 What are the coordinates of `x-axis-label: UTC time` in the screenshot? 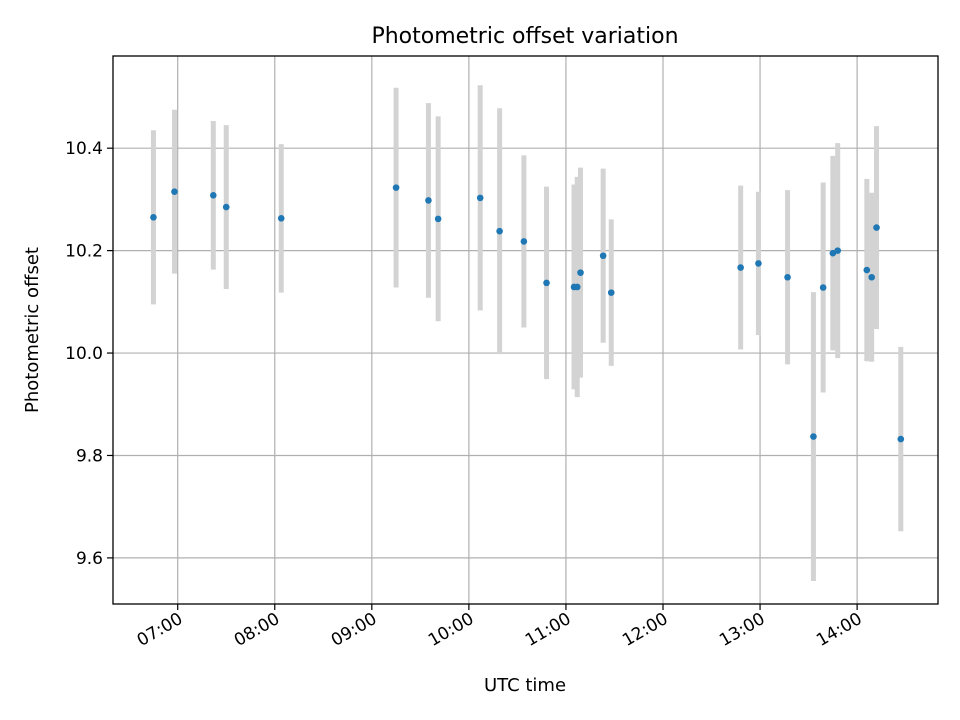 It's located at (525, 685).